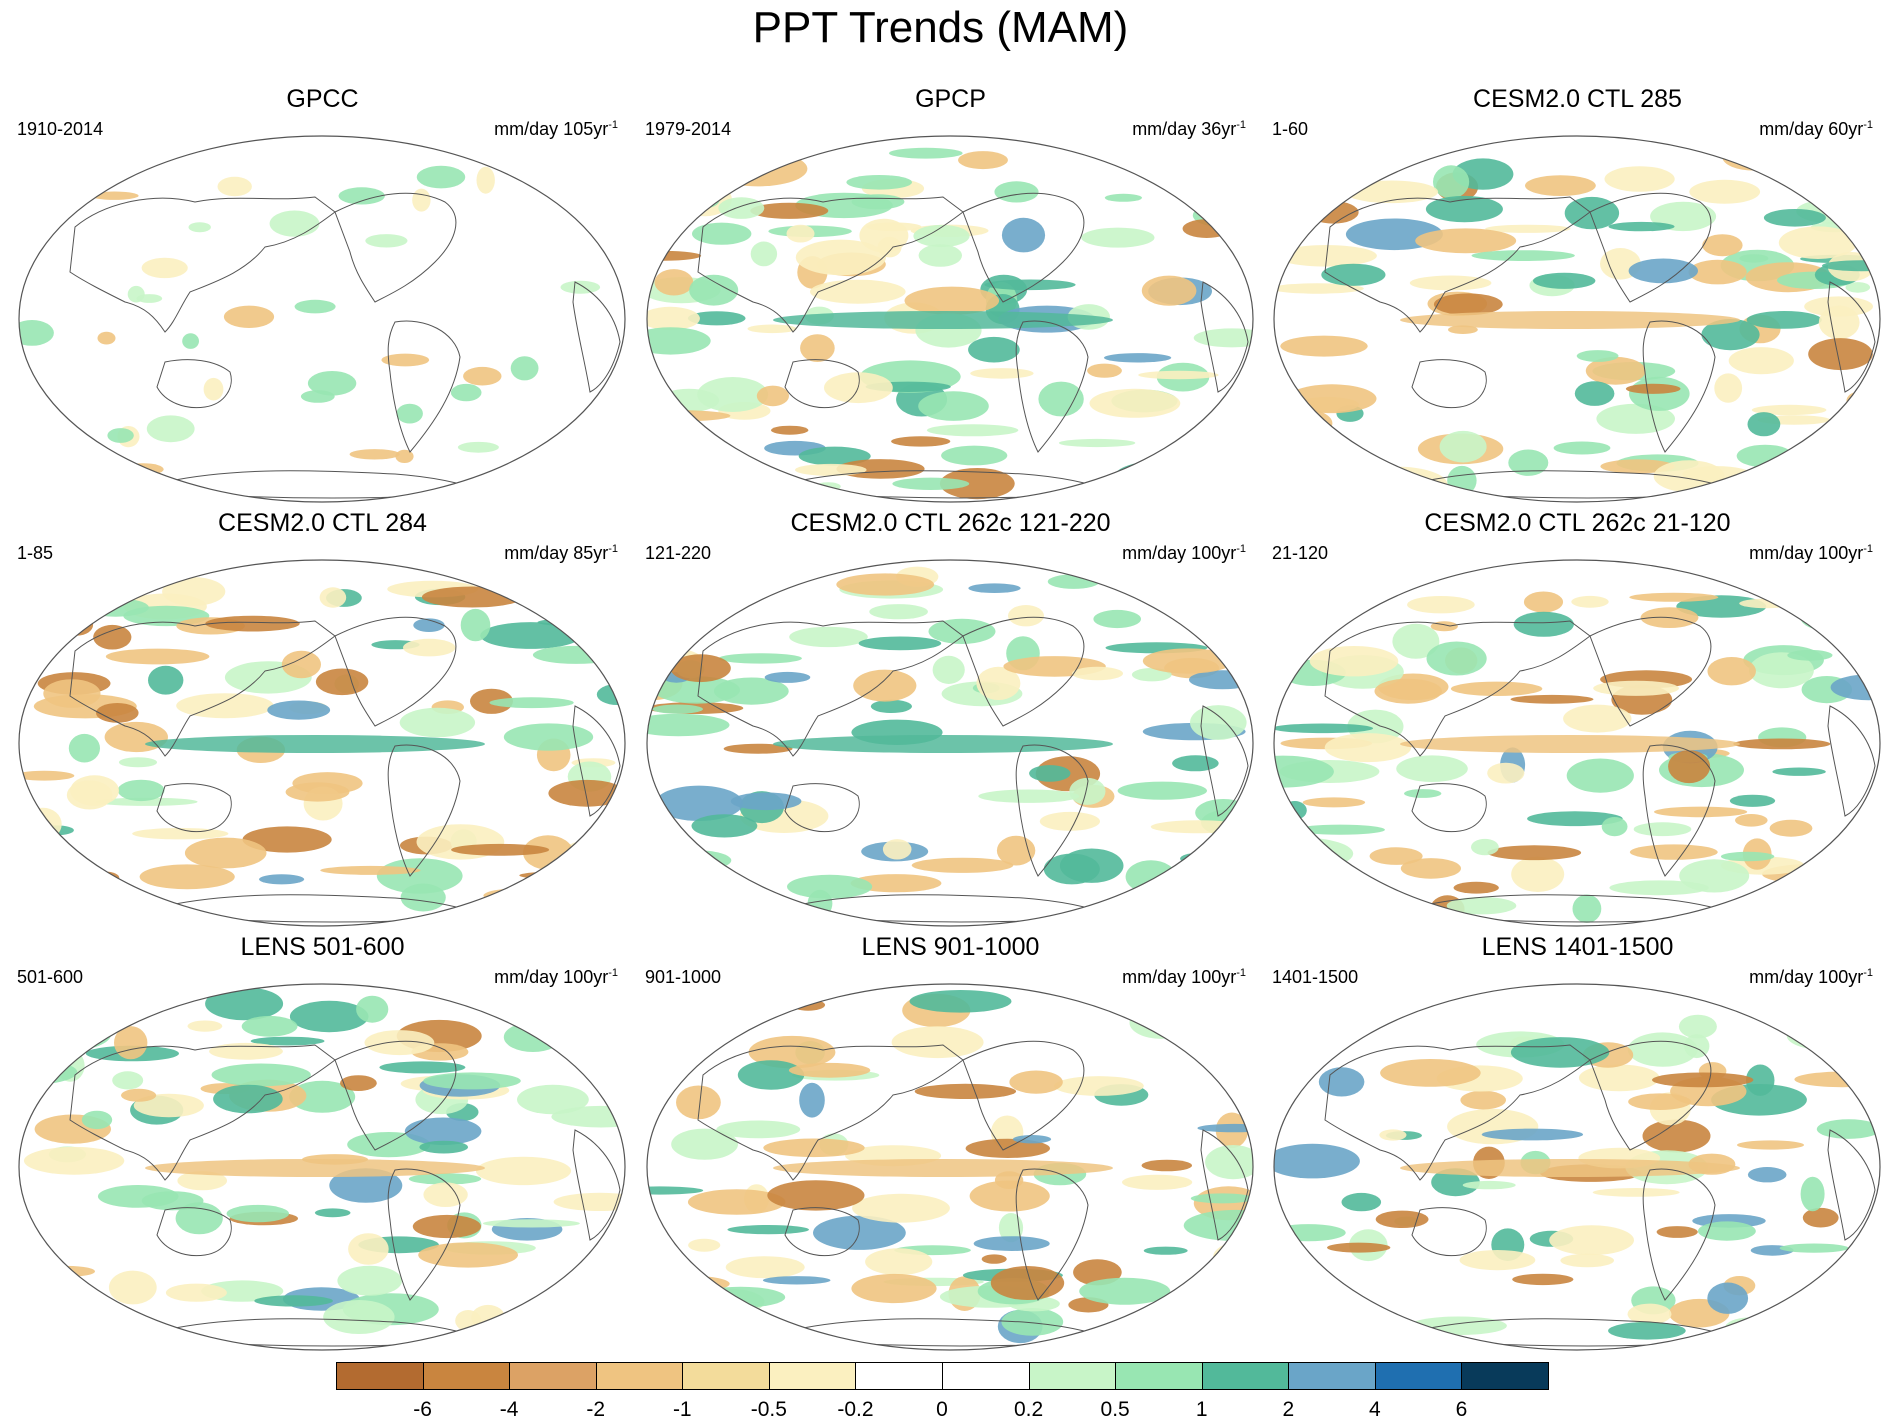  What do you see at coordinates (950, 743) in the screenshot?
I see `robinson-map` at bounding box center [950, 743].